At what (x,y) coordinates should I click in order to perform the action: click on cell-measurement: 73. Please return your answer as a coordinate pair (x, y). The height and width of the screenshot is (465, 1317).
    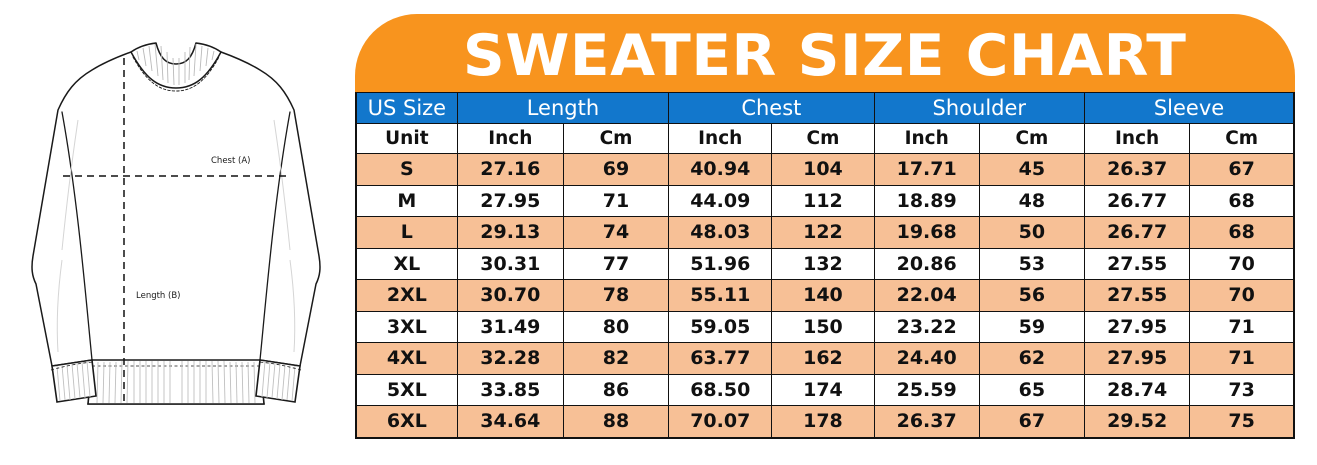
    Looking at the image, I should click on (1242, 389).